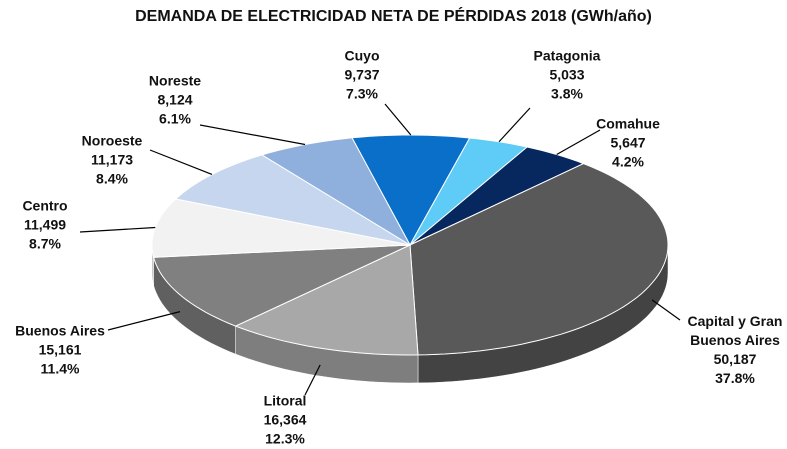 The image size is (787, 449). I want to click on category-label: Noroeste, so click(112, 140).